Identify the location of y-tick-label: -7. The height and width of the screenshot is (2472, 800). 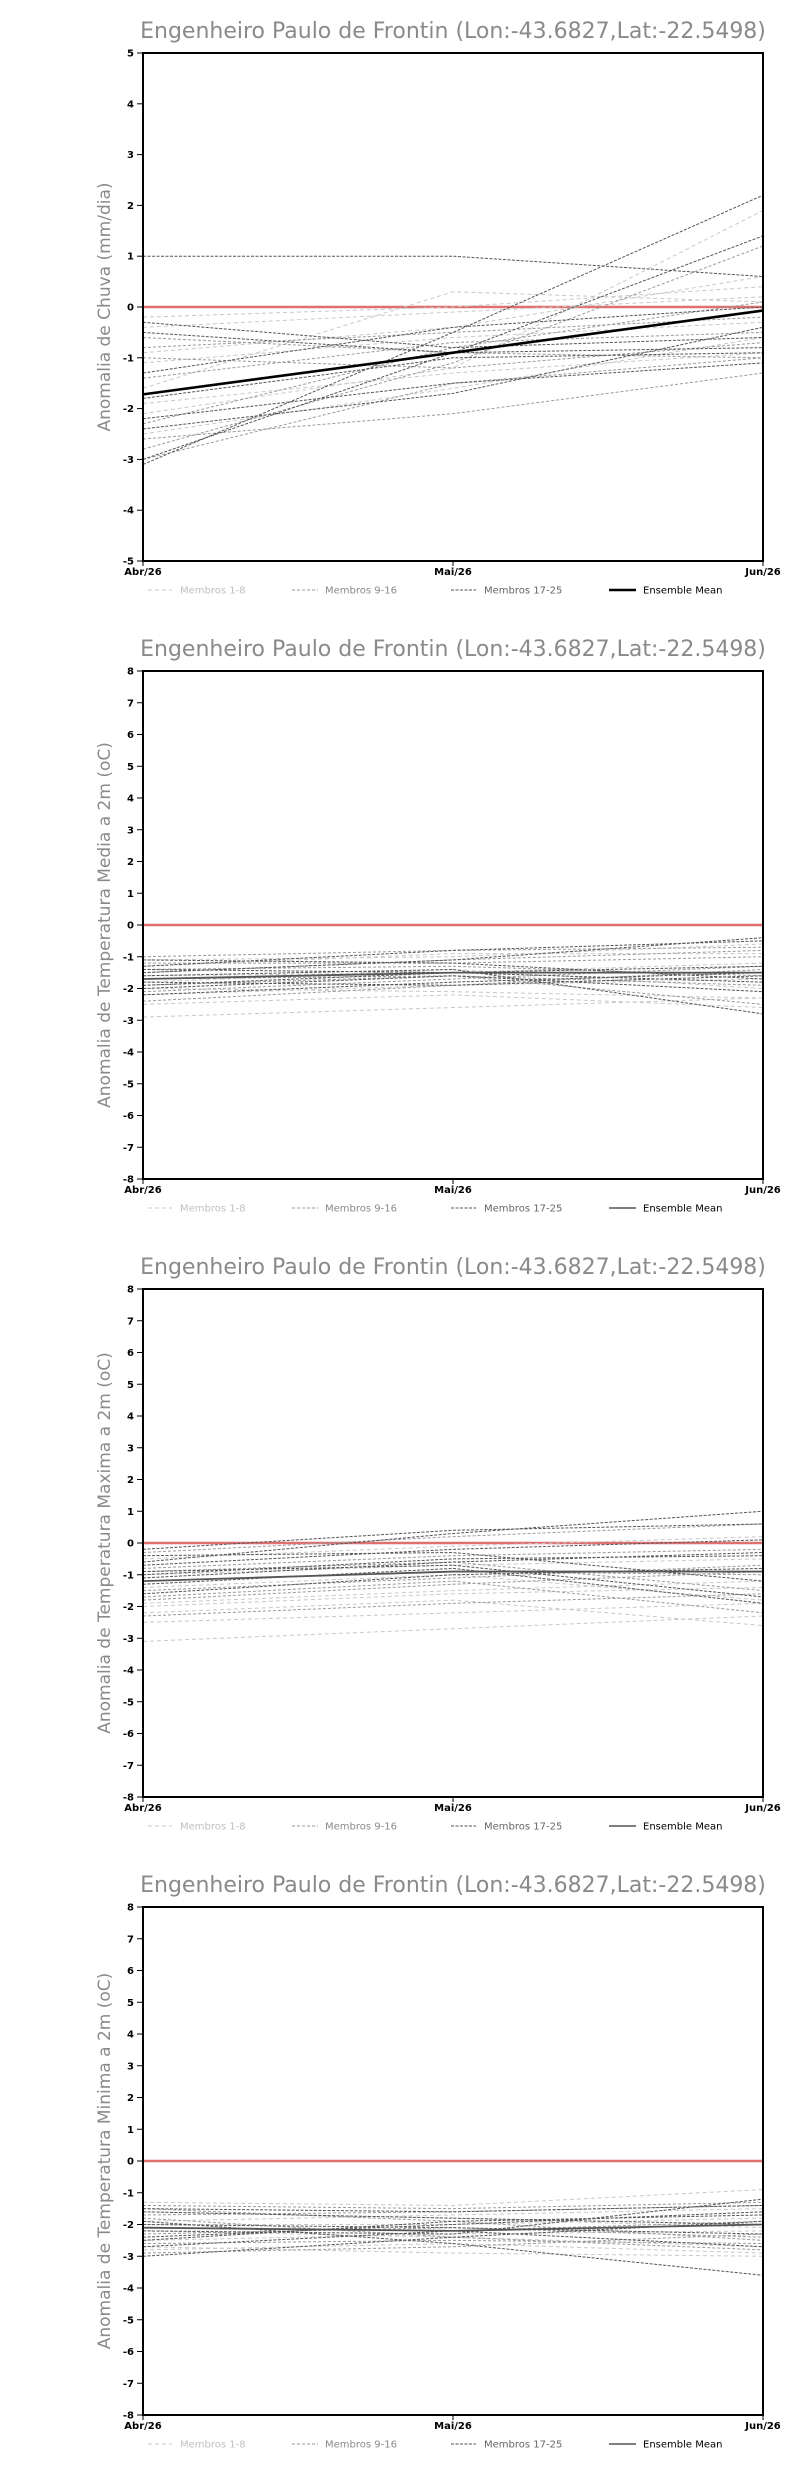
(128, 1766).